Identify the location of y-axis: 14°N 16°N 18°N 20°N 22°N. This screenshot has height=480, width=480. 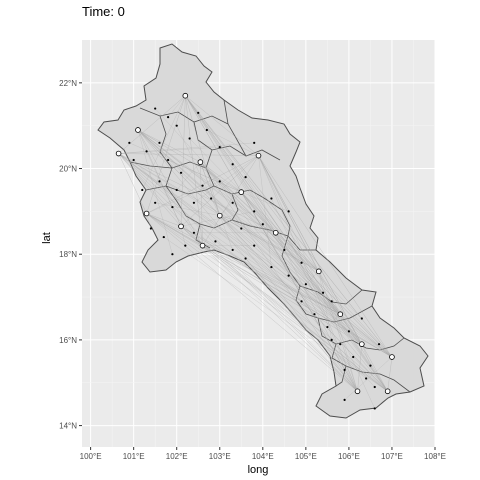
(70, 255).